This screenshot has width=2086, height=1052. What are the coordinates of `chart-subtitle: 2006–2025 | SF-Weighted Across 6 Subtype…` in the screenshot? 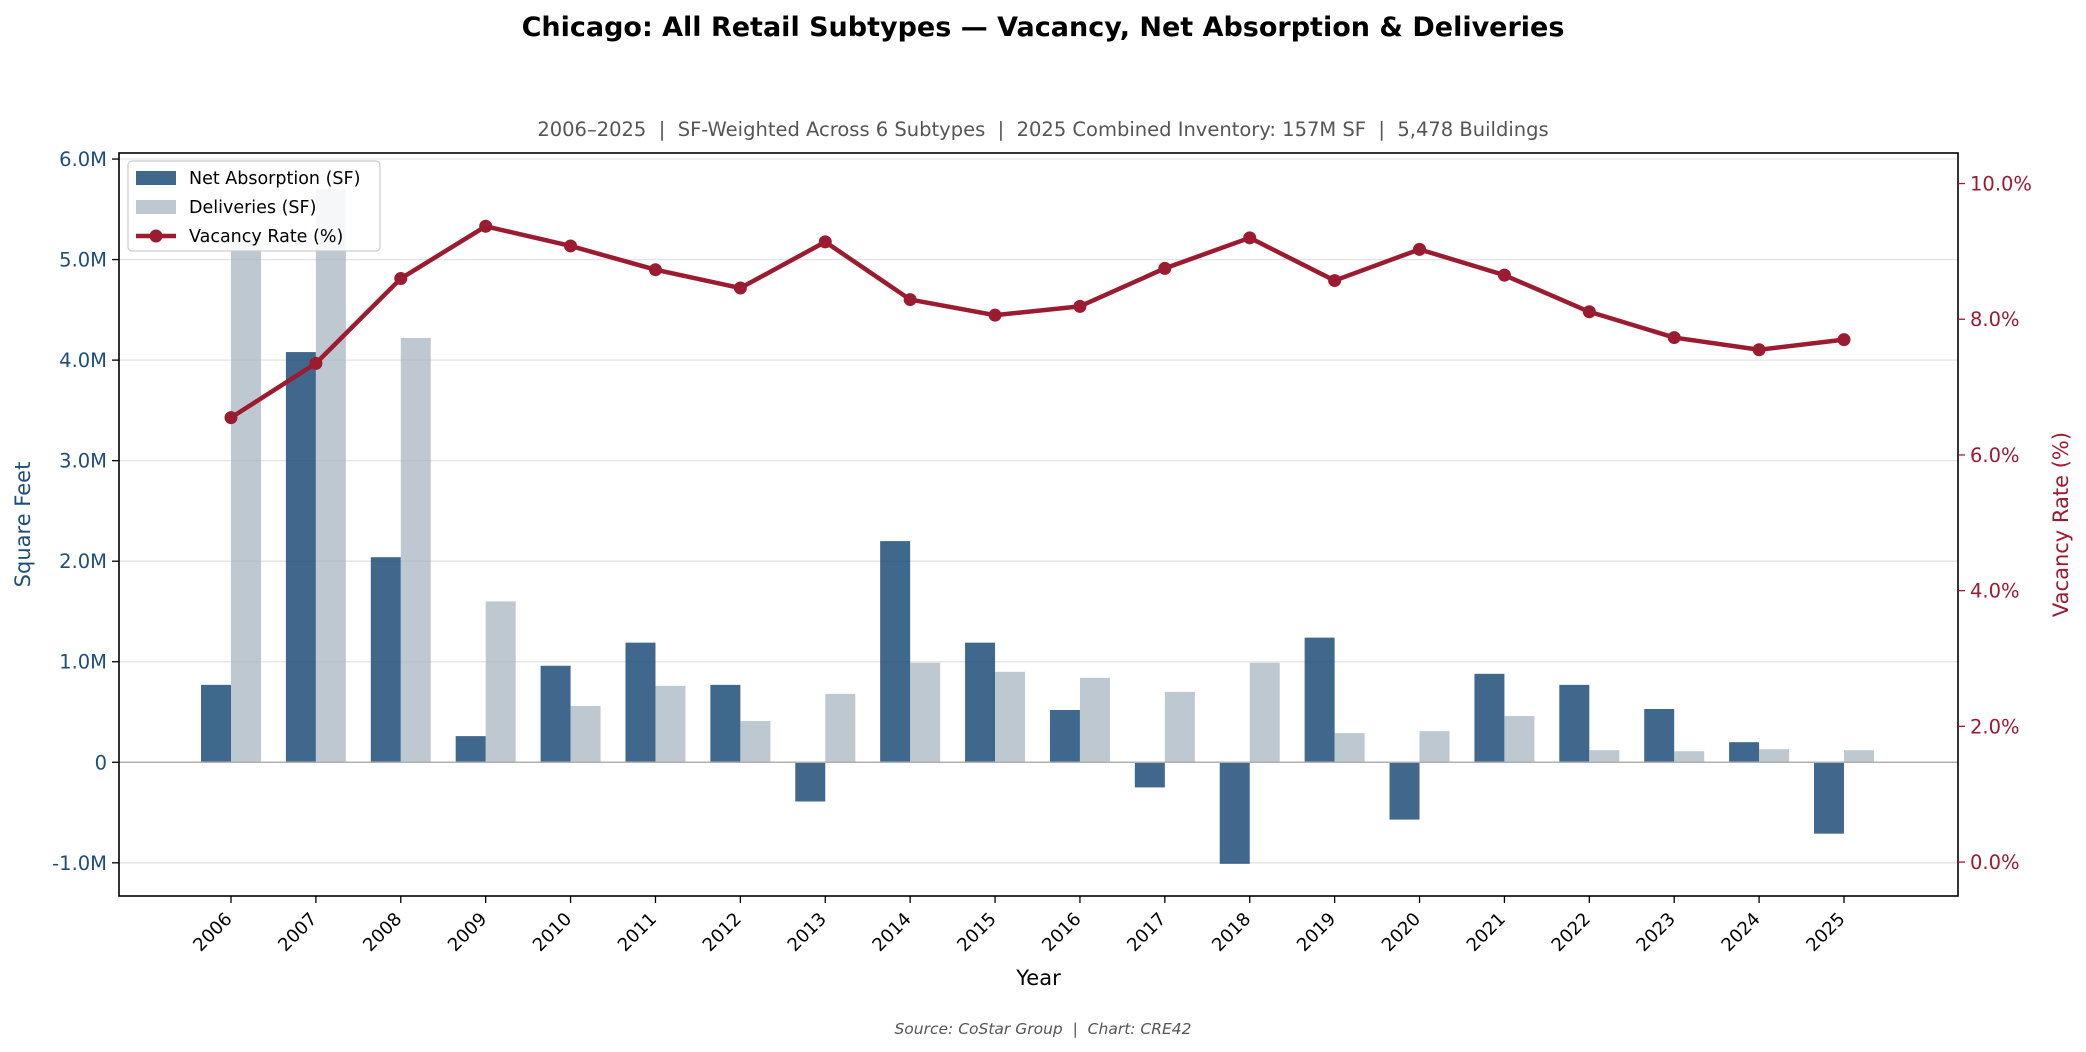 It's located at (1042, 129).